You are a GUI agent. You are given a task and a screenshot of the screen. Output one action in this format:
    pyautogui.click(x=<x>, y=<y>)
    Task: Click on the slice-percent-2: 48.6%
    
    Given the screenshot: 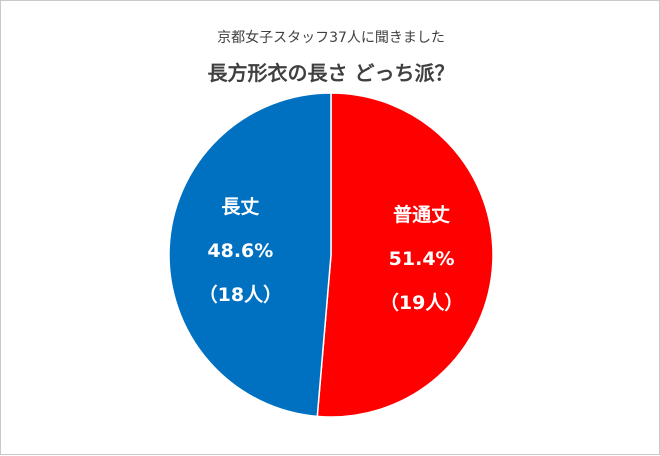 What is the action you would take?
    pyautogui.click(x=240, y=251)
    